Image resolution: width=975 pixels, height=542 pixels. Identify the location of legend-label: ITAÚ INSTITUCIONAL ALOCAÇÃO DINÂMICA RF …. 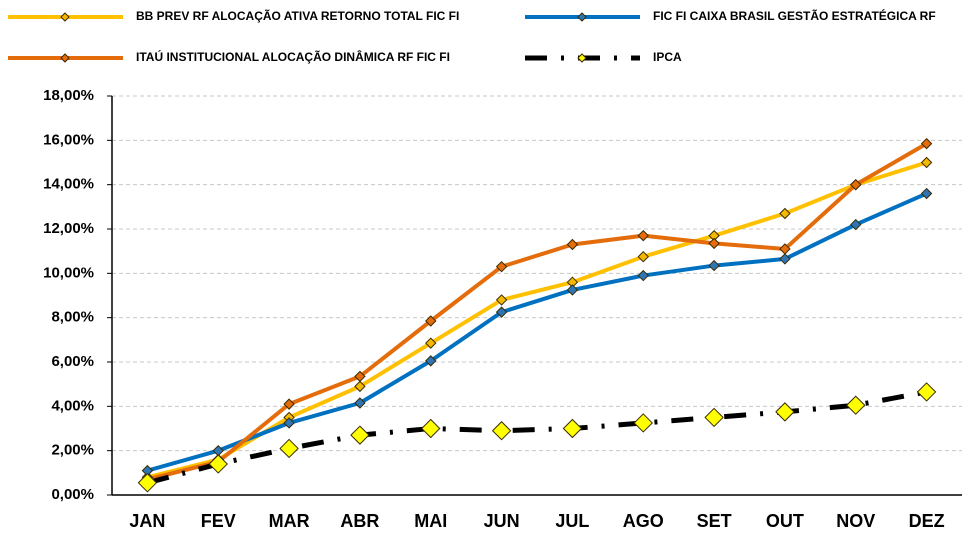
(293, 56).